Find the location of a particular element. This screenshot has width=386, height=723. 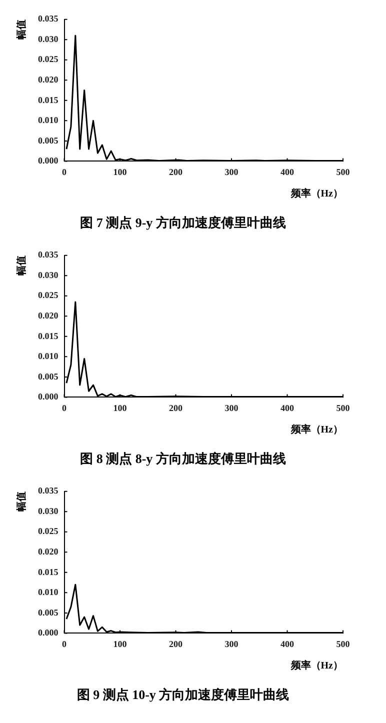

text: 图 7 测点 9-y 方向加速度傅里叶曲线 is located at coordinates (183, 223).